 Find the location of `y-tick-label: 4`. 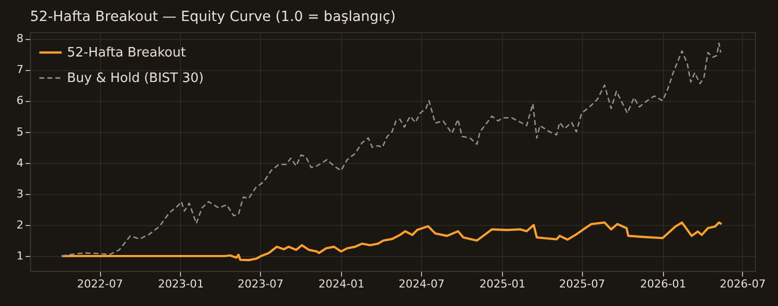

y-tick-label: 4 is located at coordinates (20, 163).